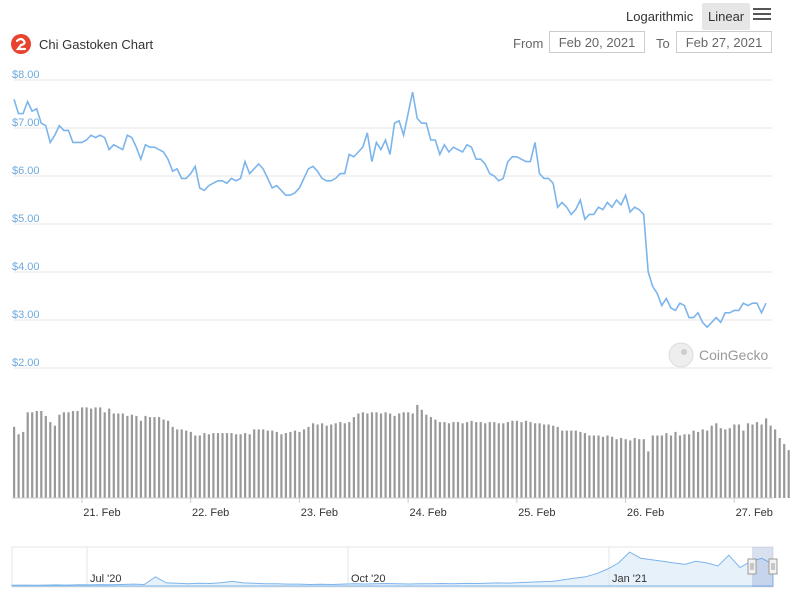  What do you see at coordinates (754, 513) in the screenshot?
I see `x-tick-label: 27. Feb` at bounding box center [754, 513].